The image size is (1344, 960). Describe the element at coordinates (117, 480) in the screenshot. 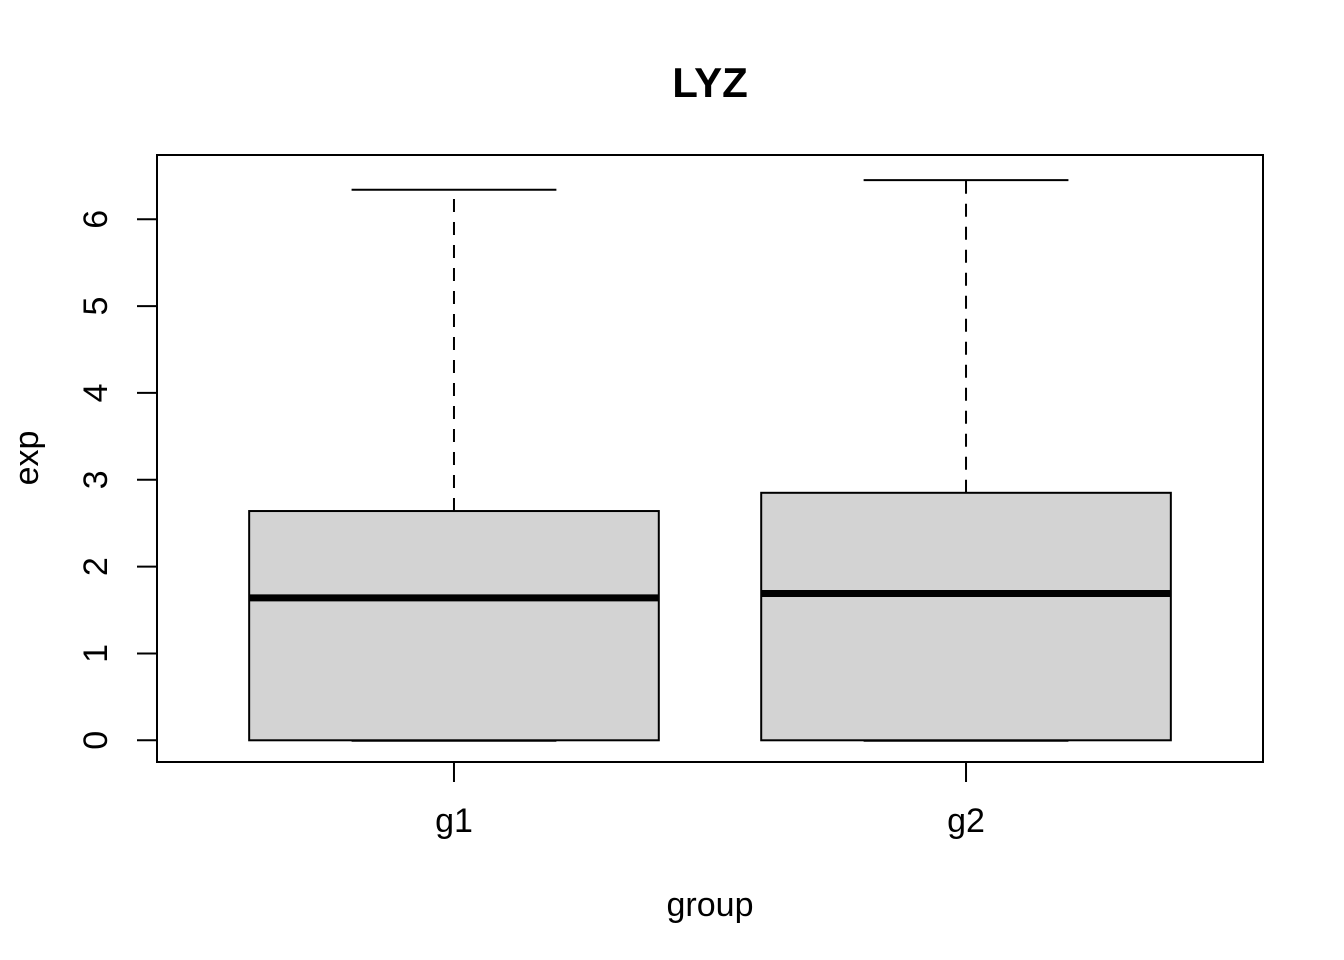

I see `y-axis: 0 1 2 3 4 5 6` at that location.